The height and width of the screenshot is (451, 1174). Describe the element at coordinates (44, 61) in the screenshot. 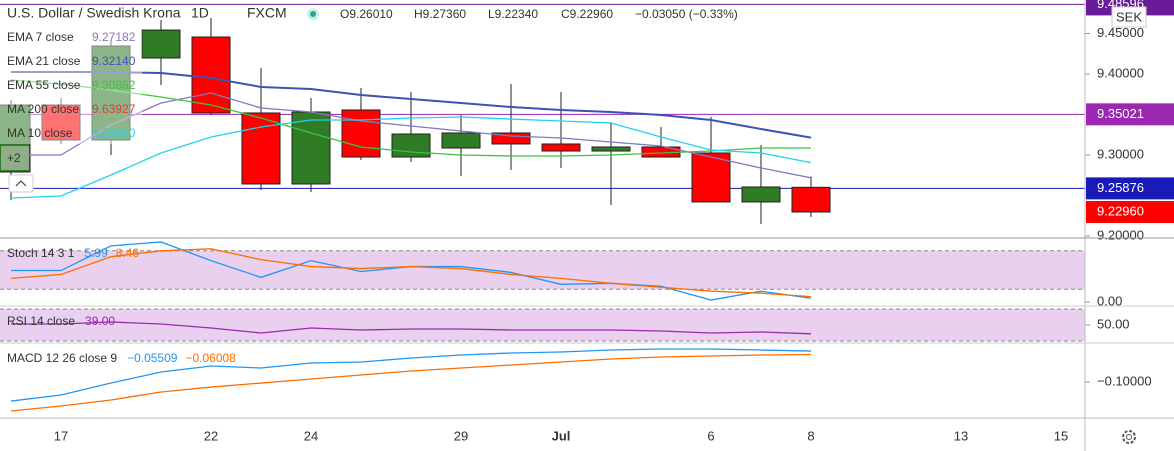

I see `legend-name: EMA 21 close` at that location.